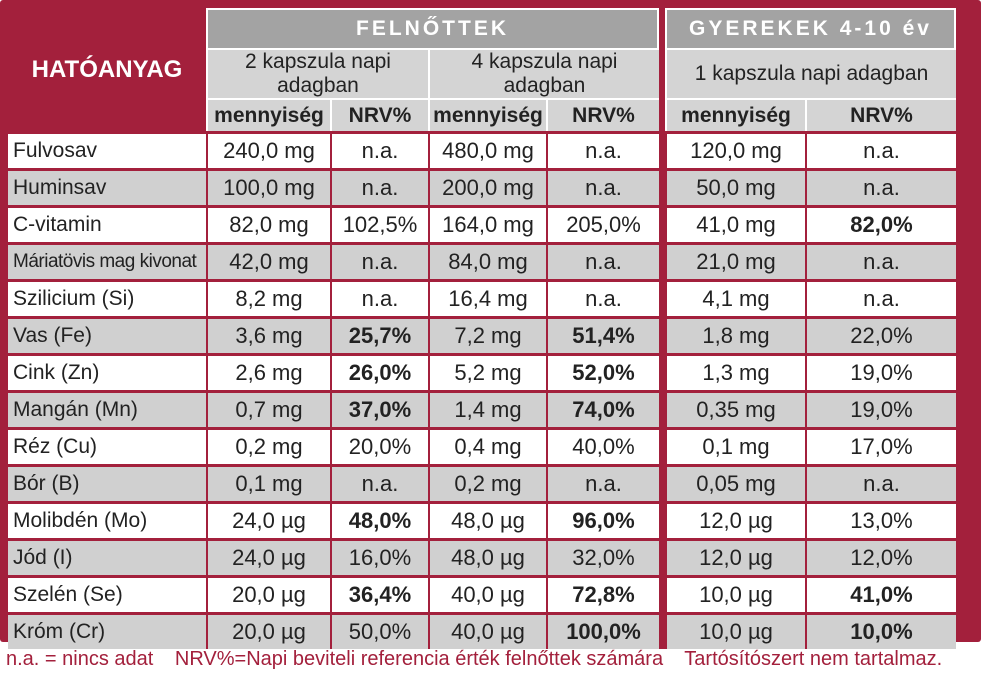  Describe the element at coordinates (880, 445) in the screenshot. I see `nrv-1-capsule: 17,0%` at that location.